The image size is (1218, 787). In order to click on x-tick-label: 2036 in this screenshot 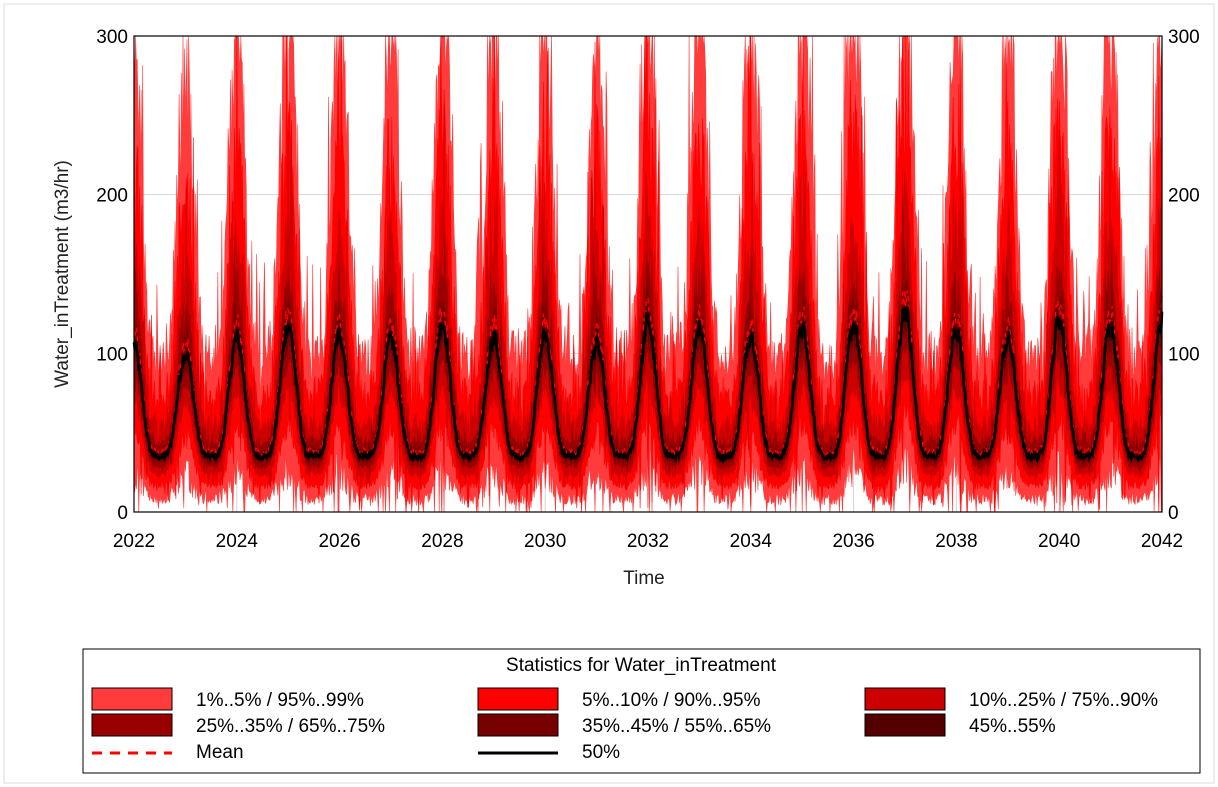, I will do `click(853, 541)`.